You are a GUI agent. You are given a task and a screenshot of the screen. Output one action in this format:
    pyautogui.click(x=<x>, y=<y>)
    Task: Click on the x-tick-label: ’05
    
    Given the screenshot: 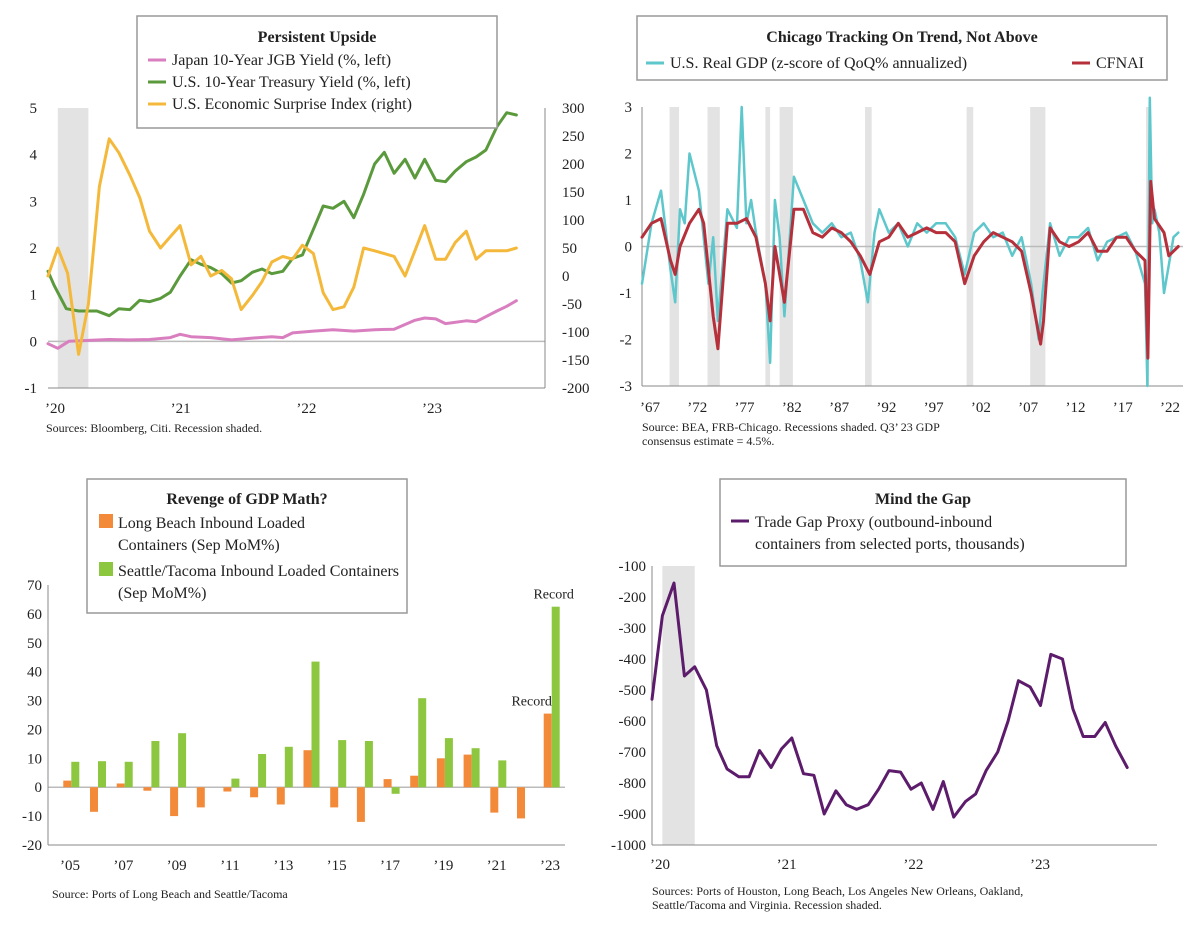 What is the action you would take?
    pyautogui.click(x=70, y=866)
    